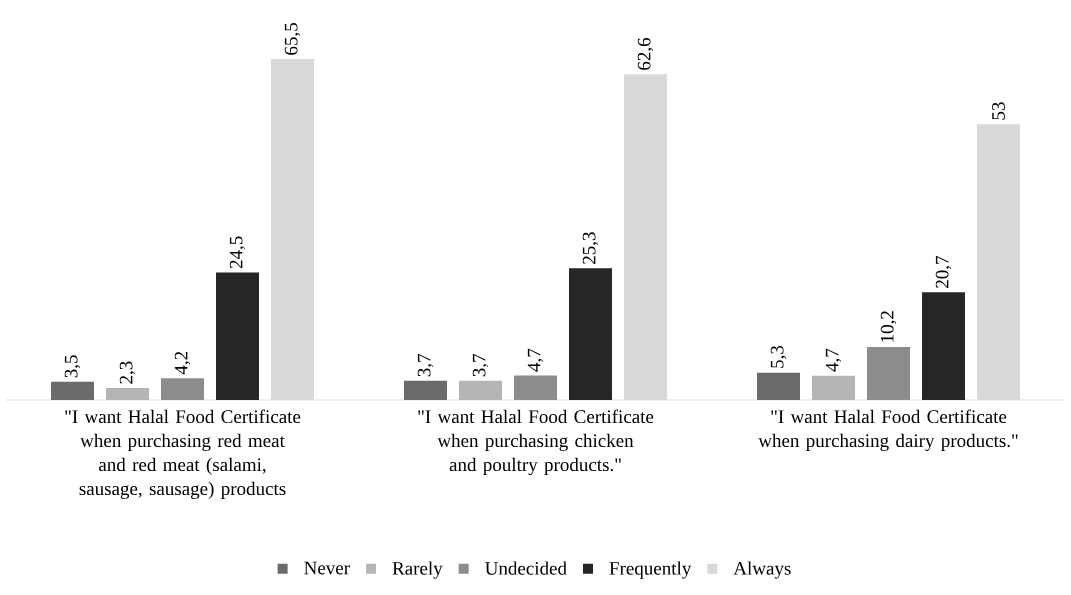  What do you see at coordinates (998, 111) in the screenshot?
I see `data-label: 53` at bounding box center [998, 111].